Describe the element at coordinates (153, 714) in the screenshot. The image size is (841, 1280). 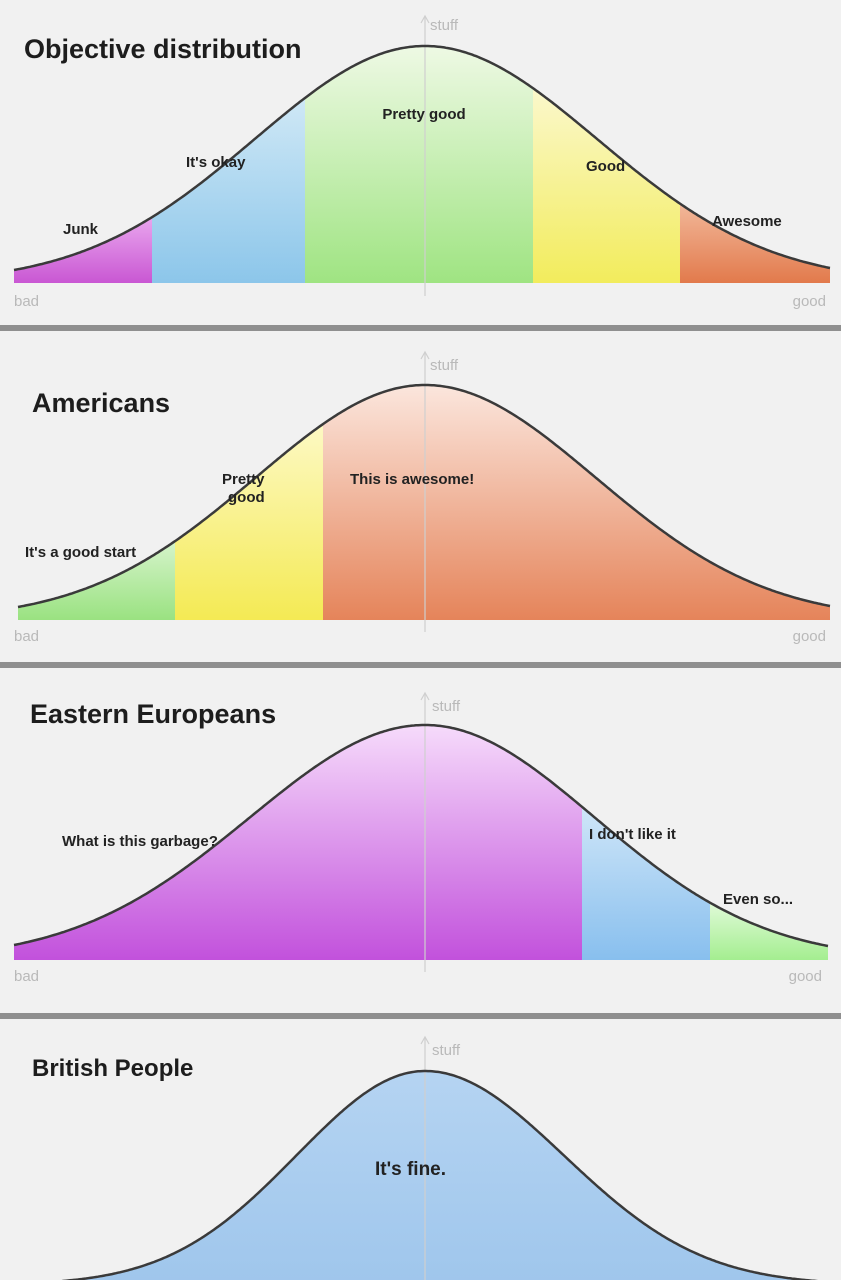
I see `chart-title: Eastern Europeans` at that location.